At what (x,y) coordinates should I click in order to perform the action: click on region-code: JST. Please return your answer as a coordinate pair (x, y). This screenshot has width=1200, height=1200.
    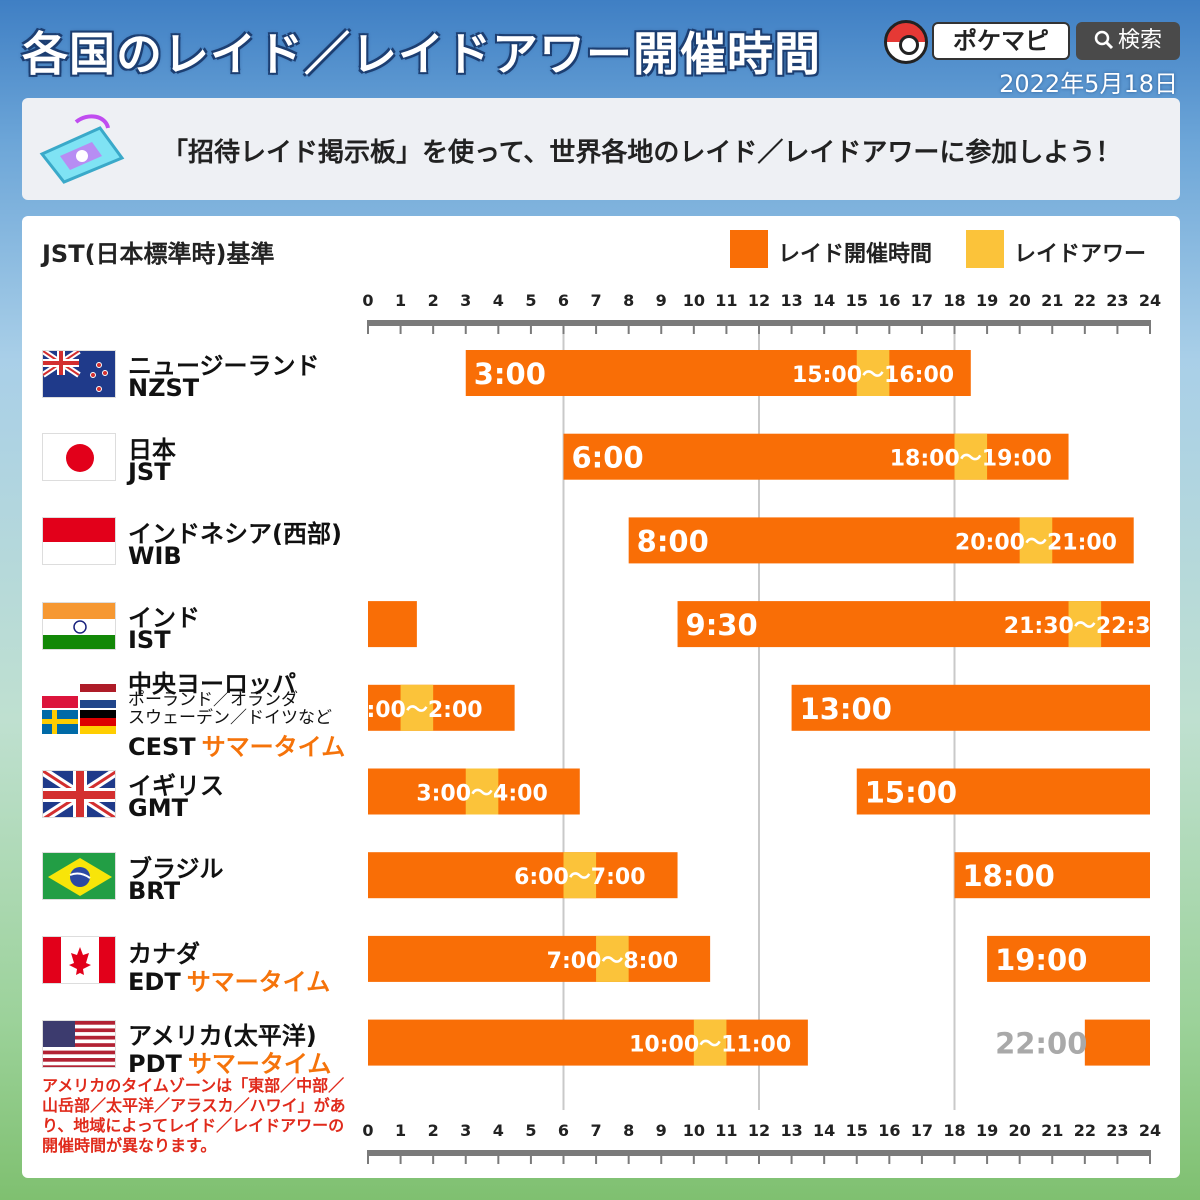
    Looking at the image, I should click on (149, 472).